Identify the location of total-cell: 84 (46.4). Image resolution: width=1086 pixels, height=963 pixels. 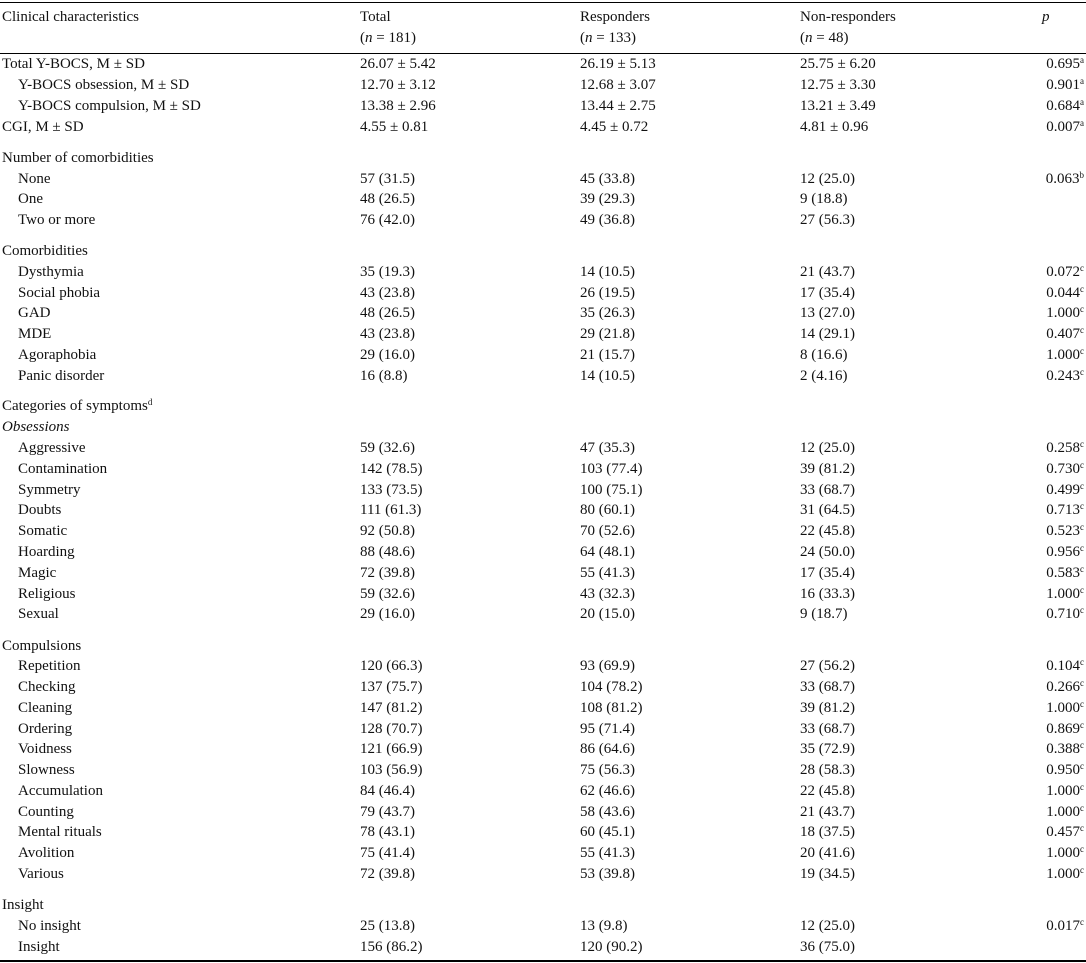
(387, 791).